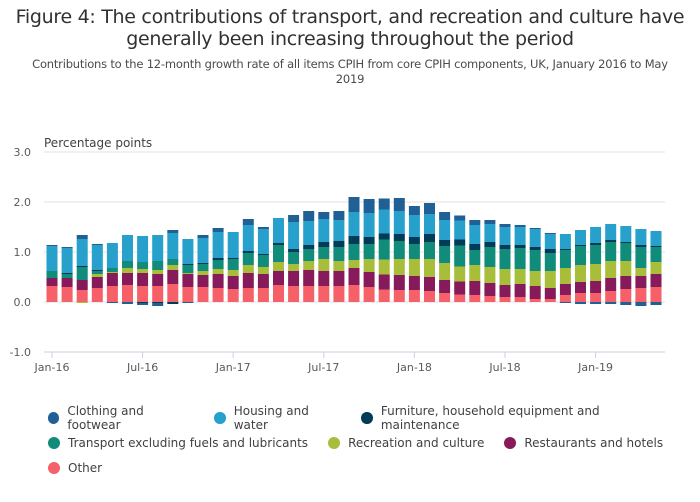  I want to click on legend-item-transport: Transport excluding fuels and lubricants, so click(178, 443).